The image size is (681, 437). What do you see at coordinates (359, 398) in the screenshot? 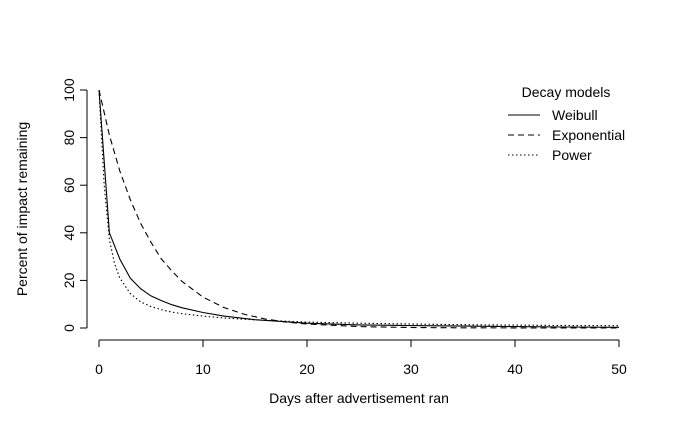
I see `x-axis-title: Days after advertisement ran` at bounding box center [359, 398].